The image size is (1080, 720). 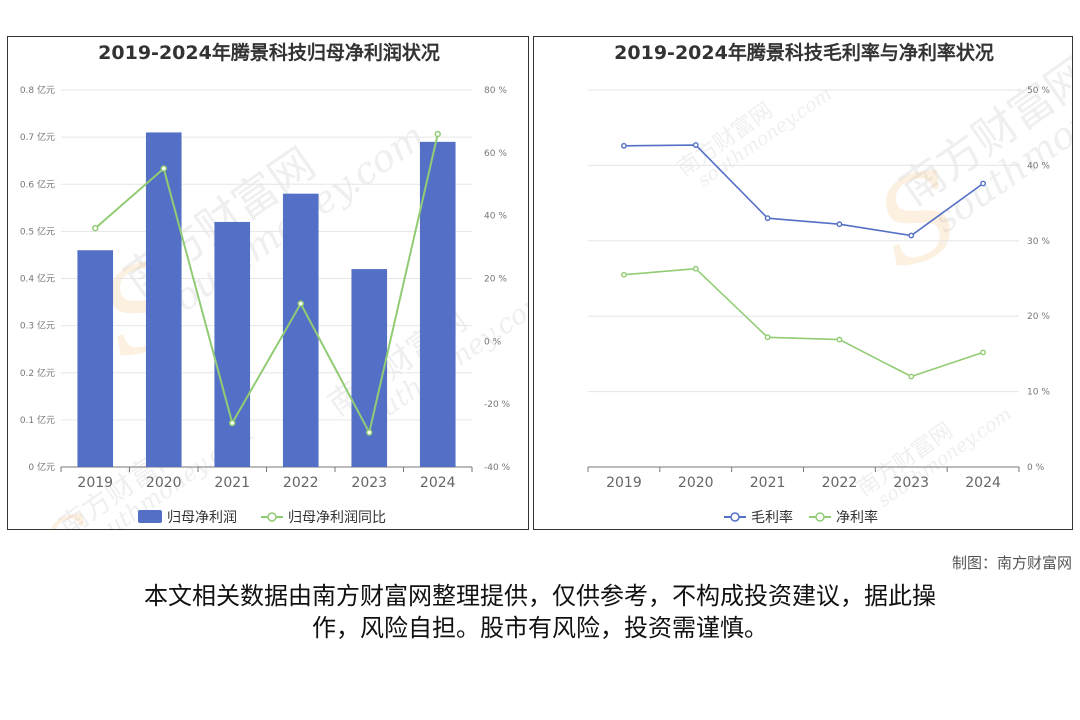 I want to click on point-yoy-growth-2022, so click(x=300, y=303).